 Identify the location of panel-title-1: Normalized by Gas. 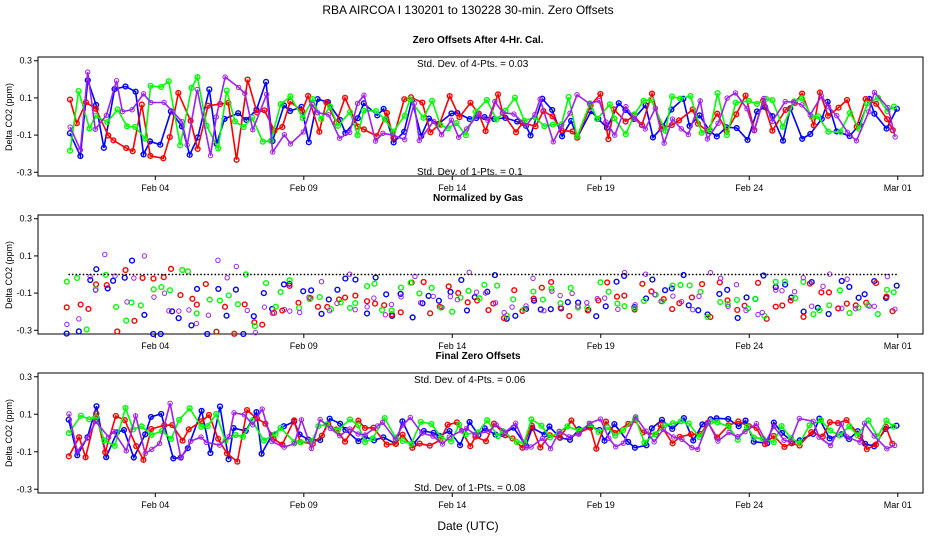
(478, 198).